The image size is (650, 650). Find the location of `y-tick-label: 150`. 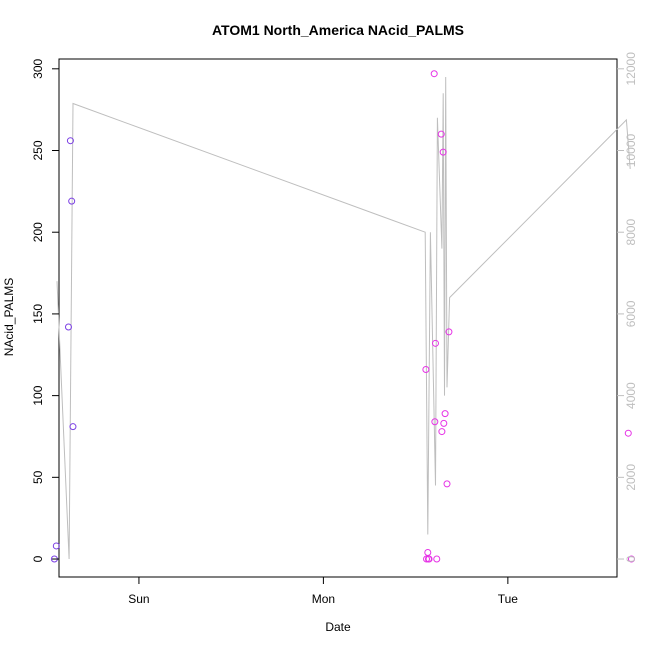

y-tick-label: 150 is located at coordinates (38, 314).